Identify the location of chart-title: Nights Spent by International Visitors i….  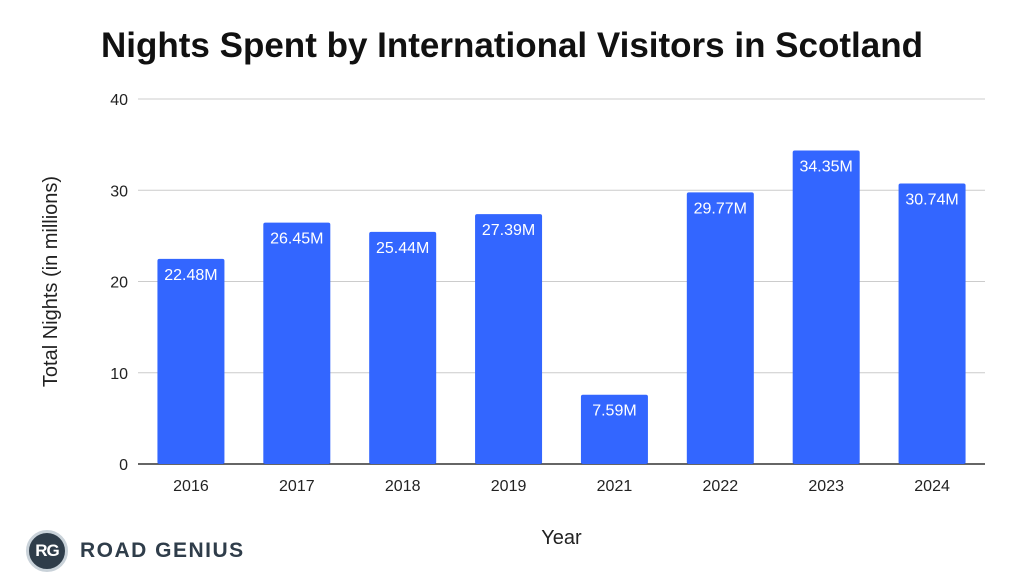
(512, 45).